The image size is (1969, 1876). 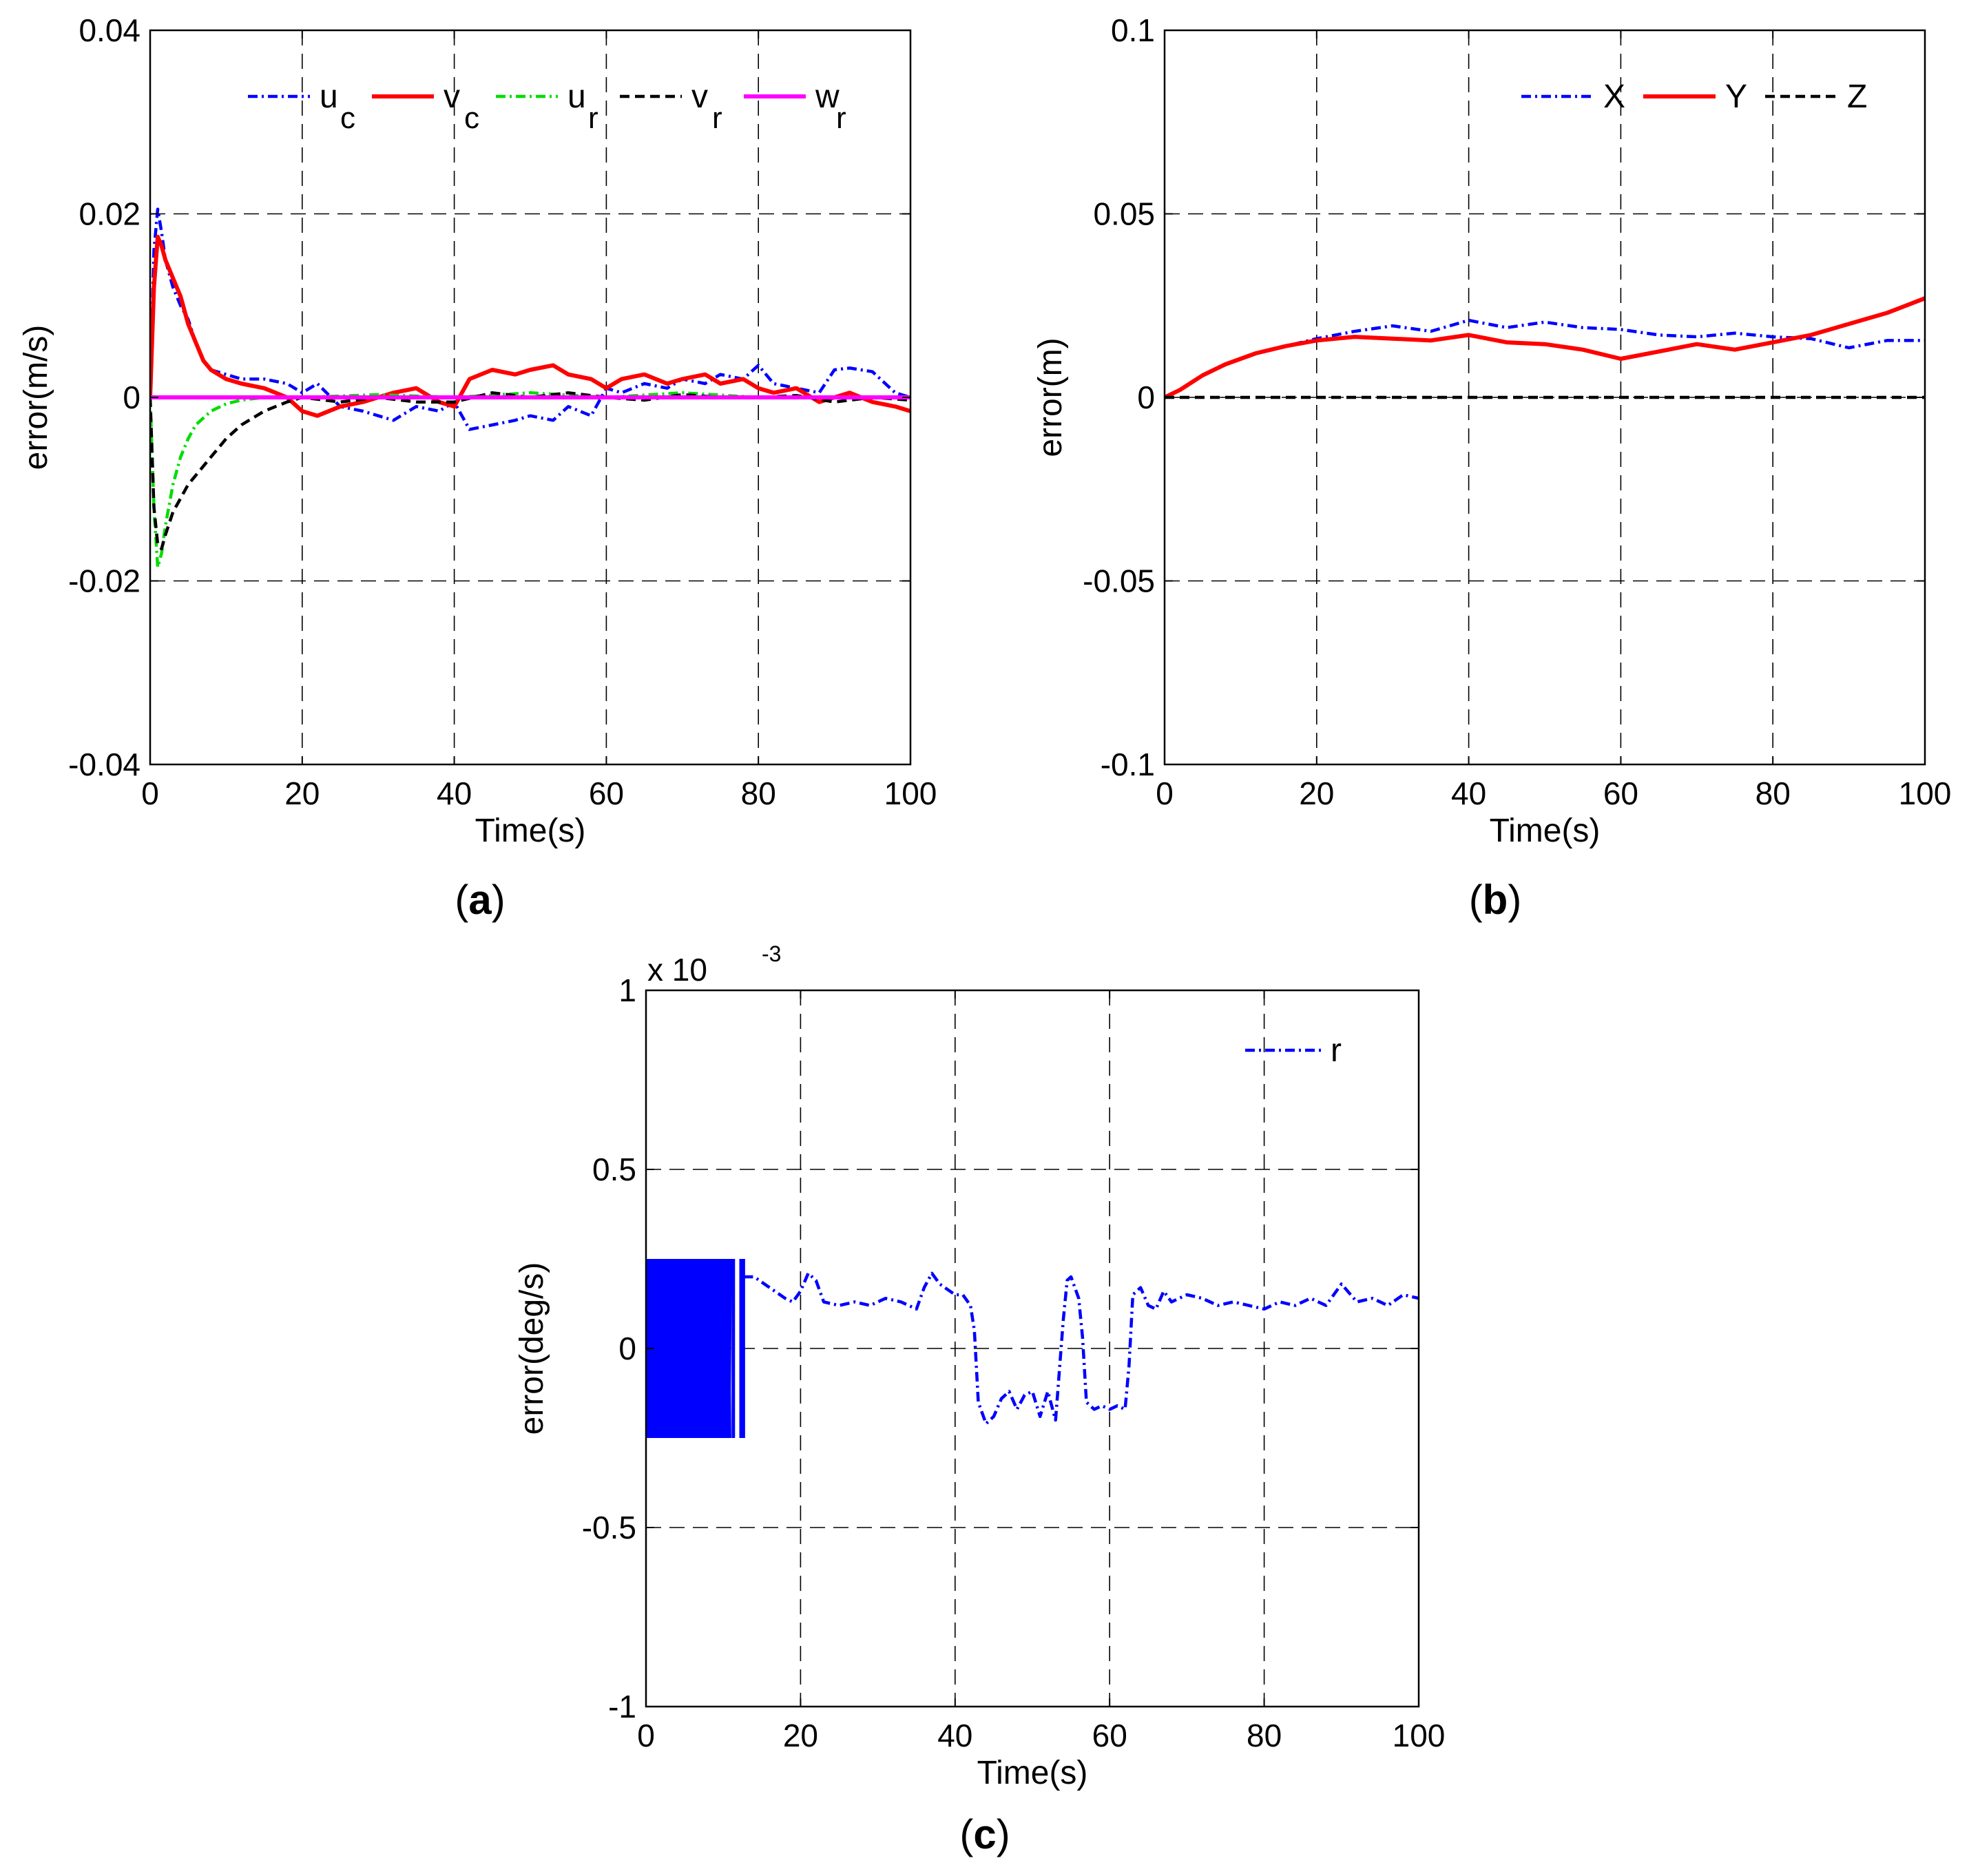 I want to click on y-tick-label: 0.1, so click(x=1133, y=30).